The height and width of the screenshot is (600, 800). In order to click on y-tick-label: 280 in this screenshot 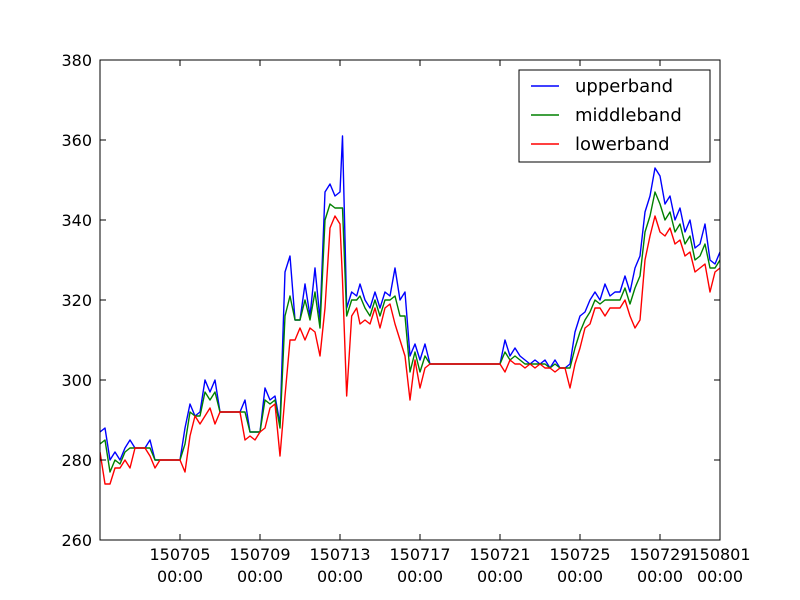, I will do `click(76, 460)`.